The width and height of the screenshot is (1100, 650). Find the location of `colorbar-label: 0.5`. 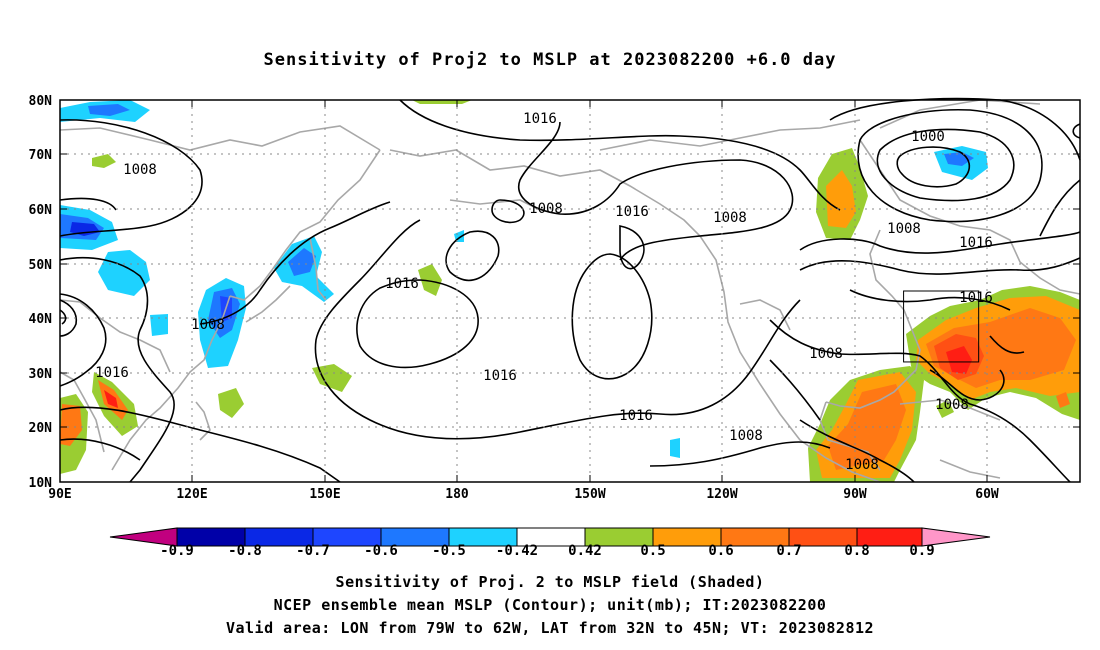

colorbar-label: 0.5 is located at coordinates (653, 551).